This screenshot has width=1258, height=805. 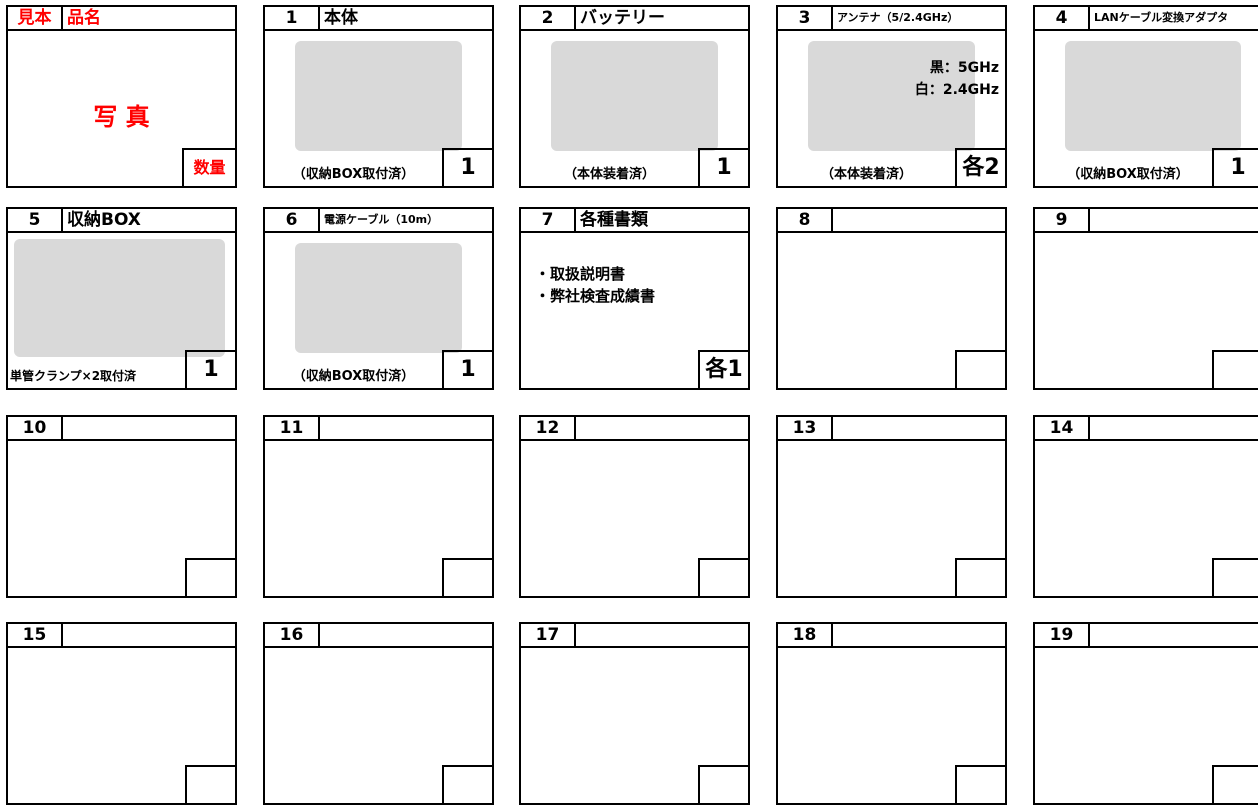 What do you see at coordinates (1145, 506) in the screenshot?
I see `card: 14` at bounding box center [1145, 506].